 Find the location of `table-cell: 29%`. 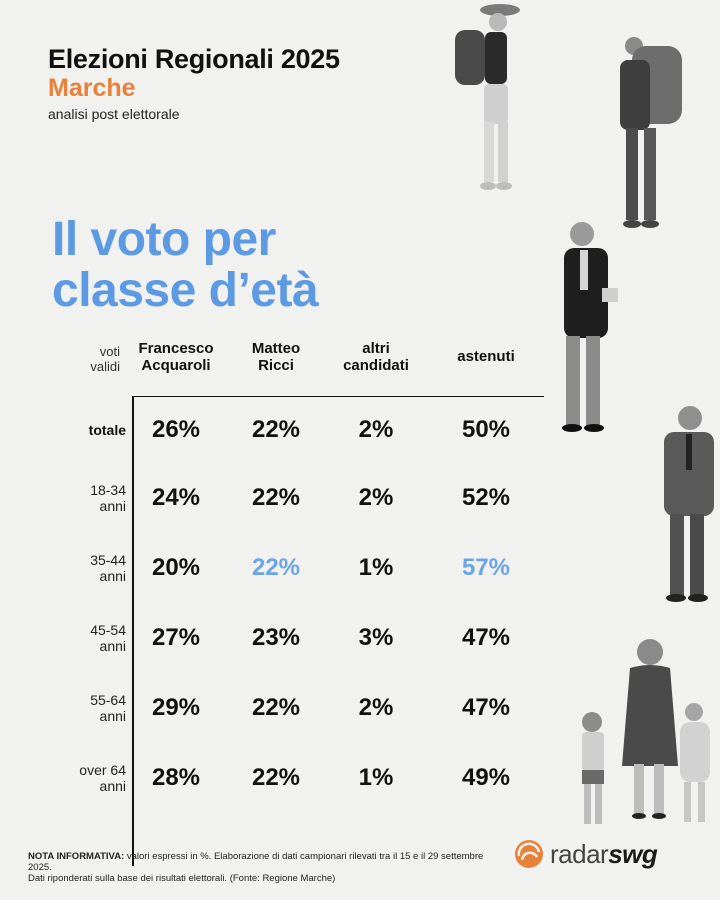

table-cell: 29% is located at coordinates (176, 707).